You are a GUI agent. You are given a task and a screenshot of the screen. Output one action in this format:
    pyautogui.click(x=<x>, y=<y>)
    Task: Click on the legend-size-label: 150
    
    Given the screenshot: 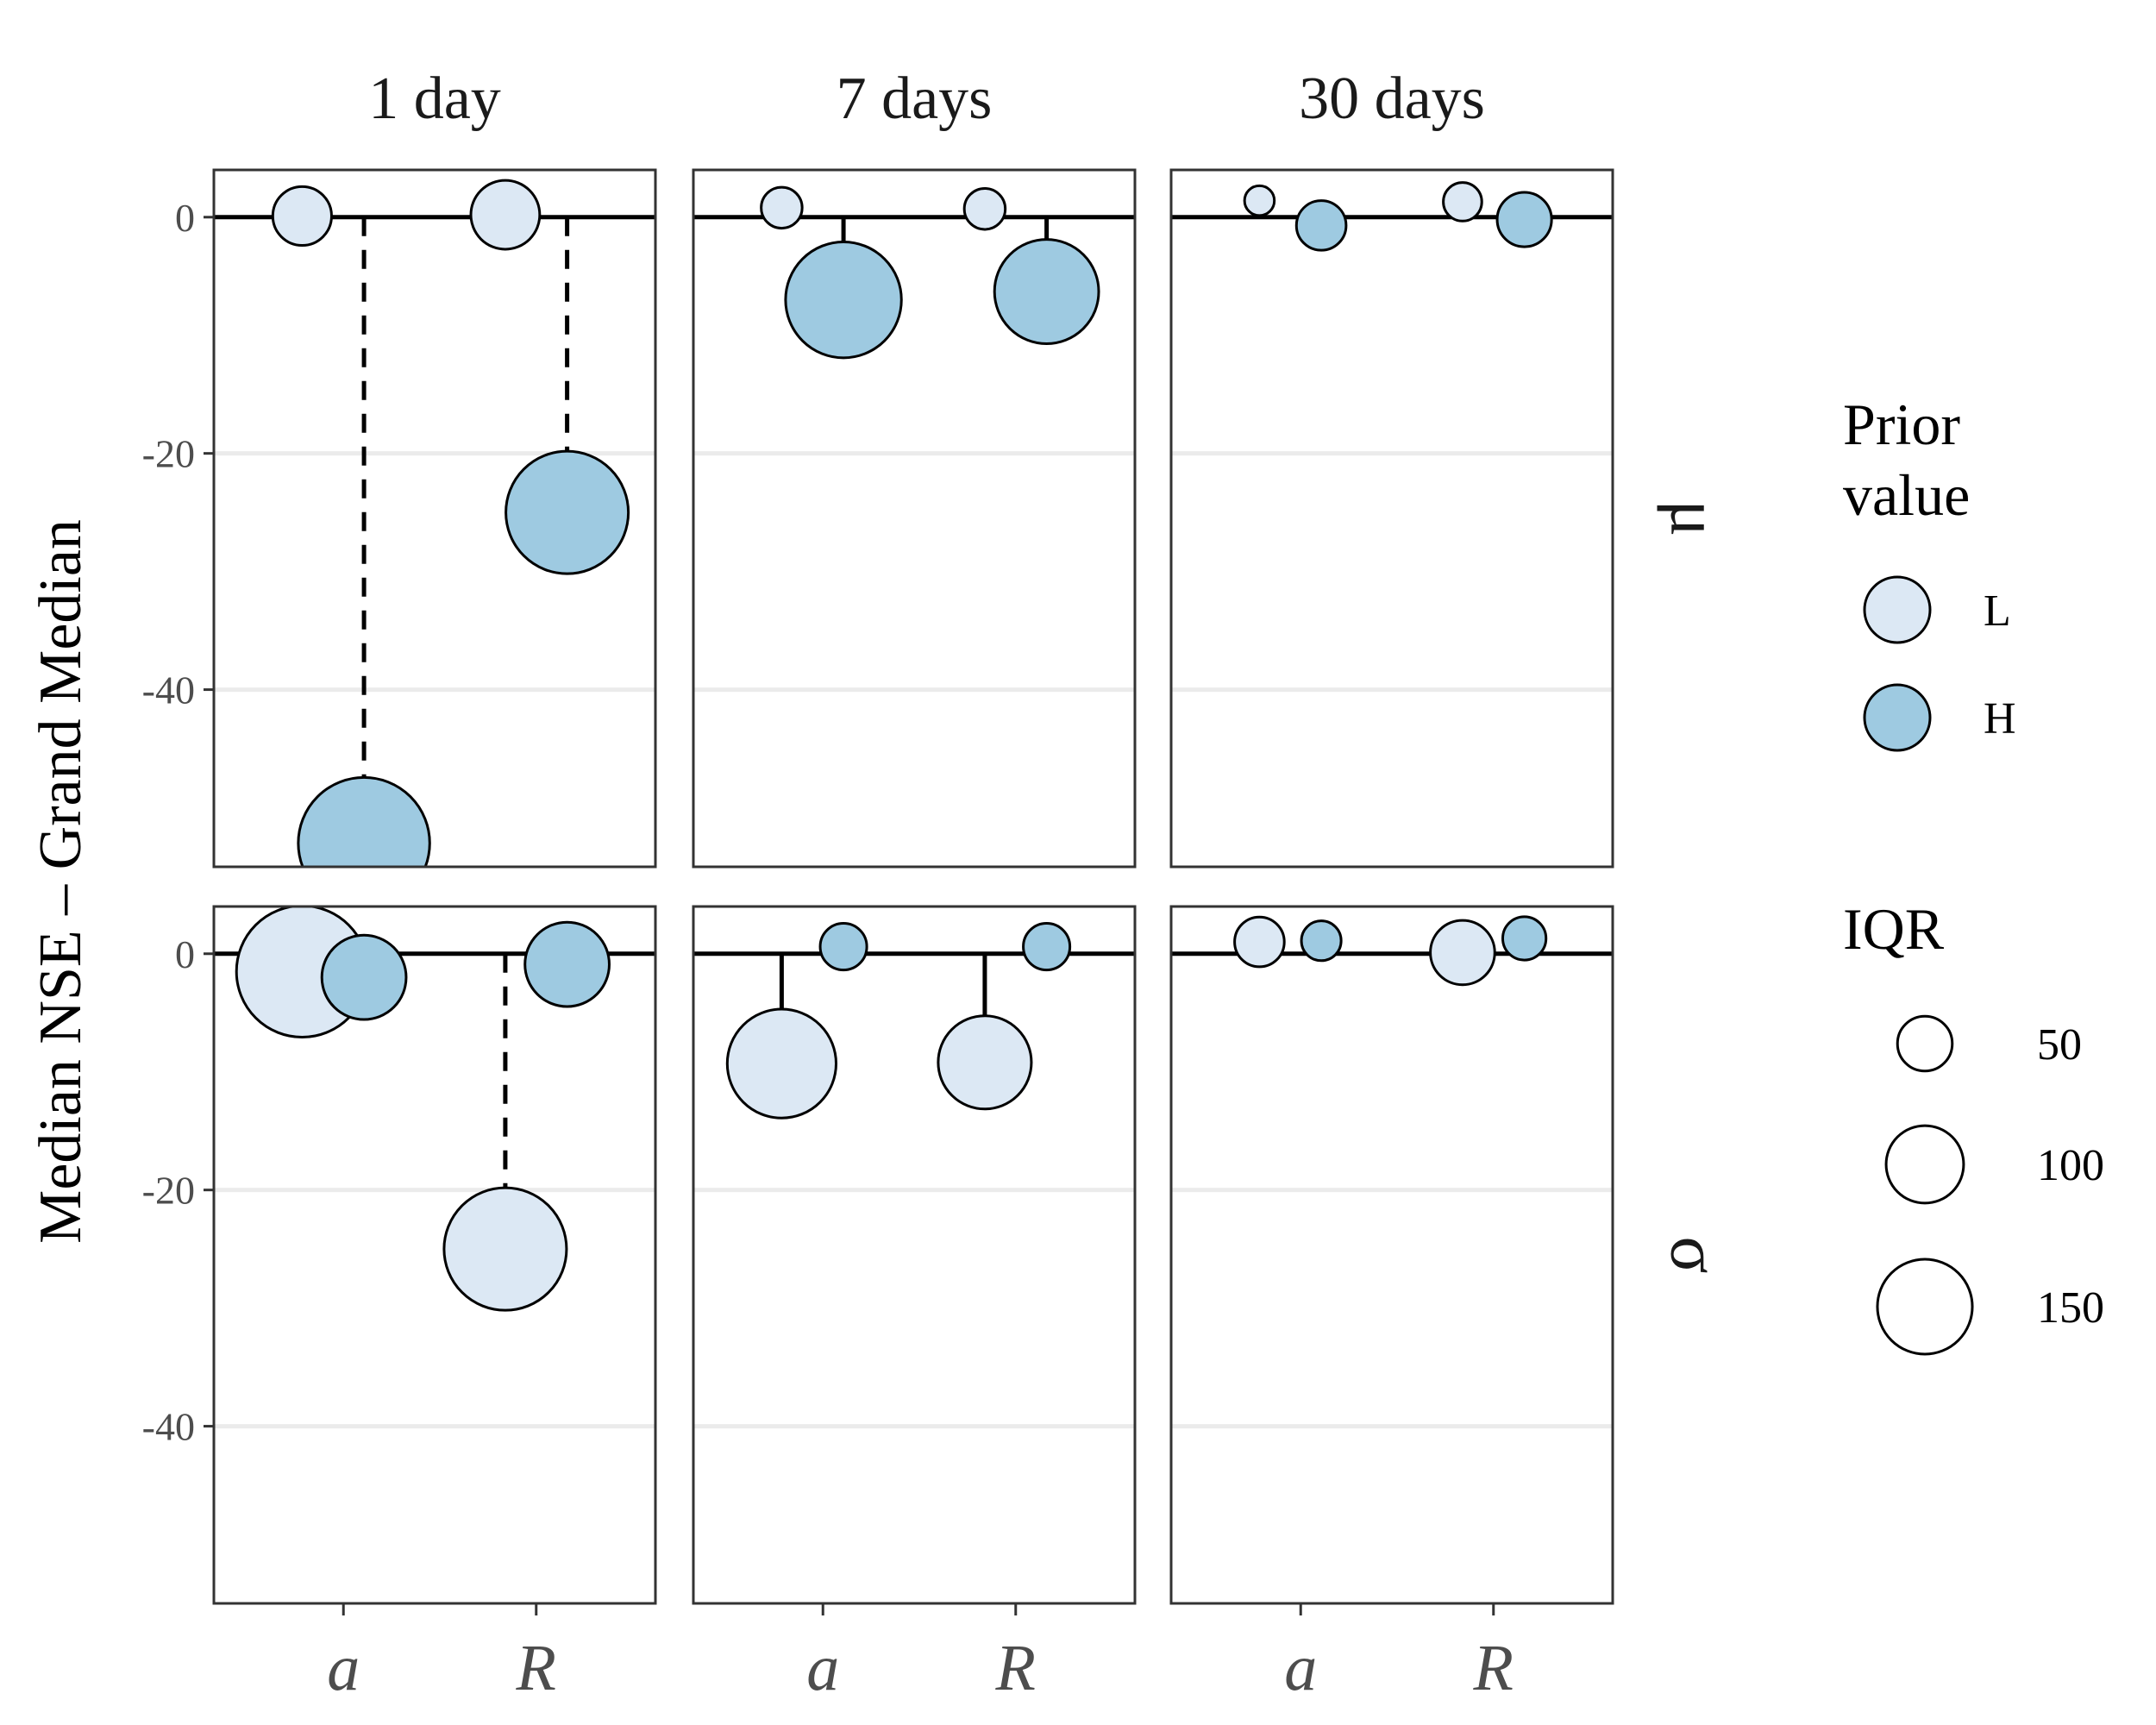 What is the action you would take?
    pyautogui.click(x=2070, y=1308)
    